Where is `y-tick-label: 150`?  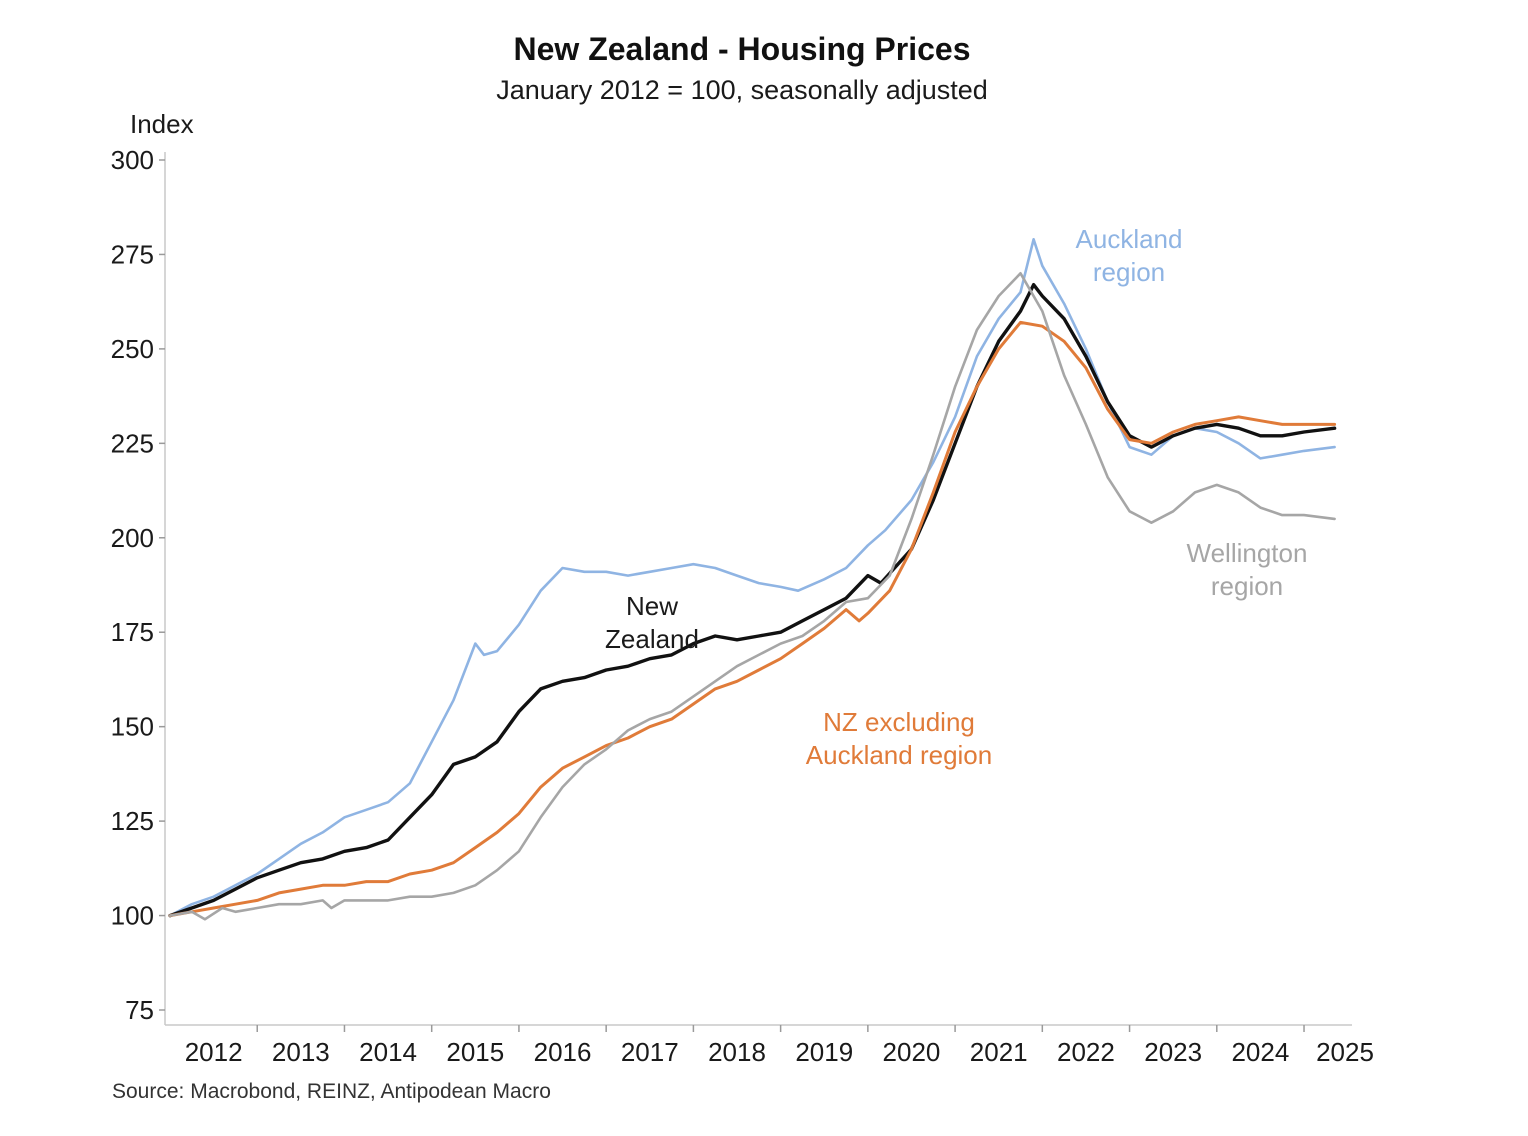
y-tick-label: 150 is located at coordinates (132, 727).